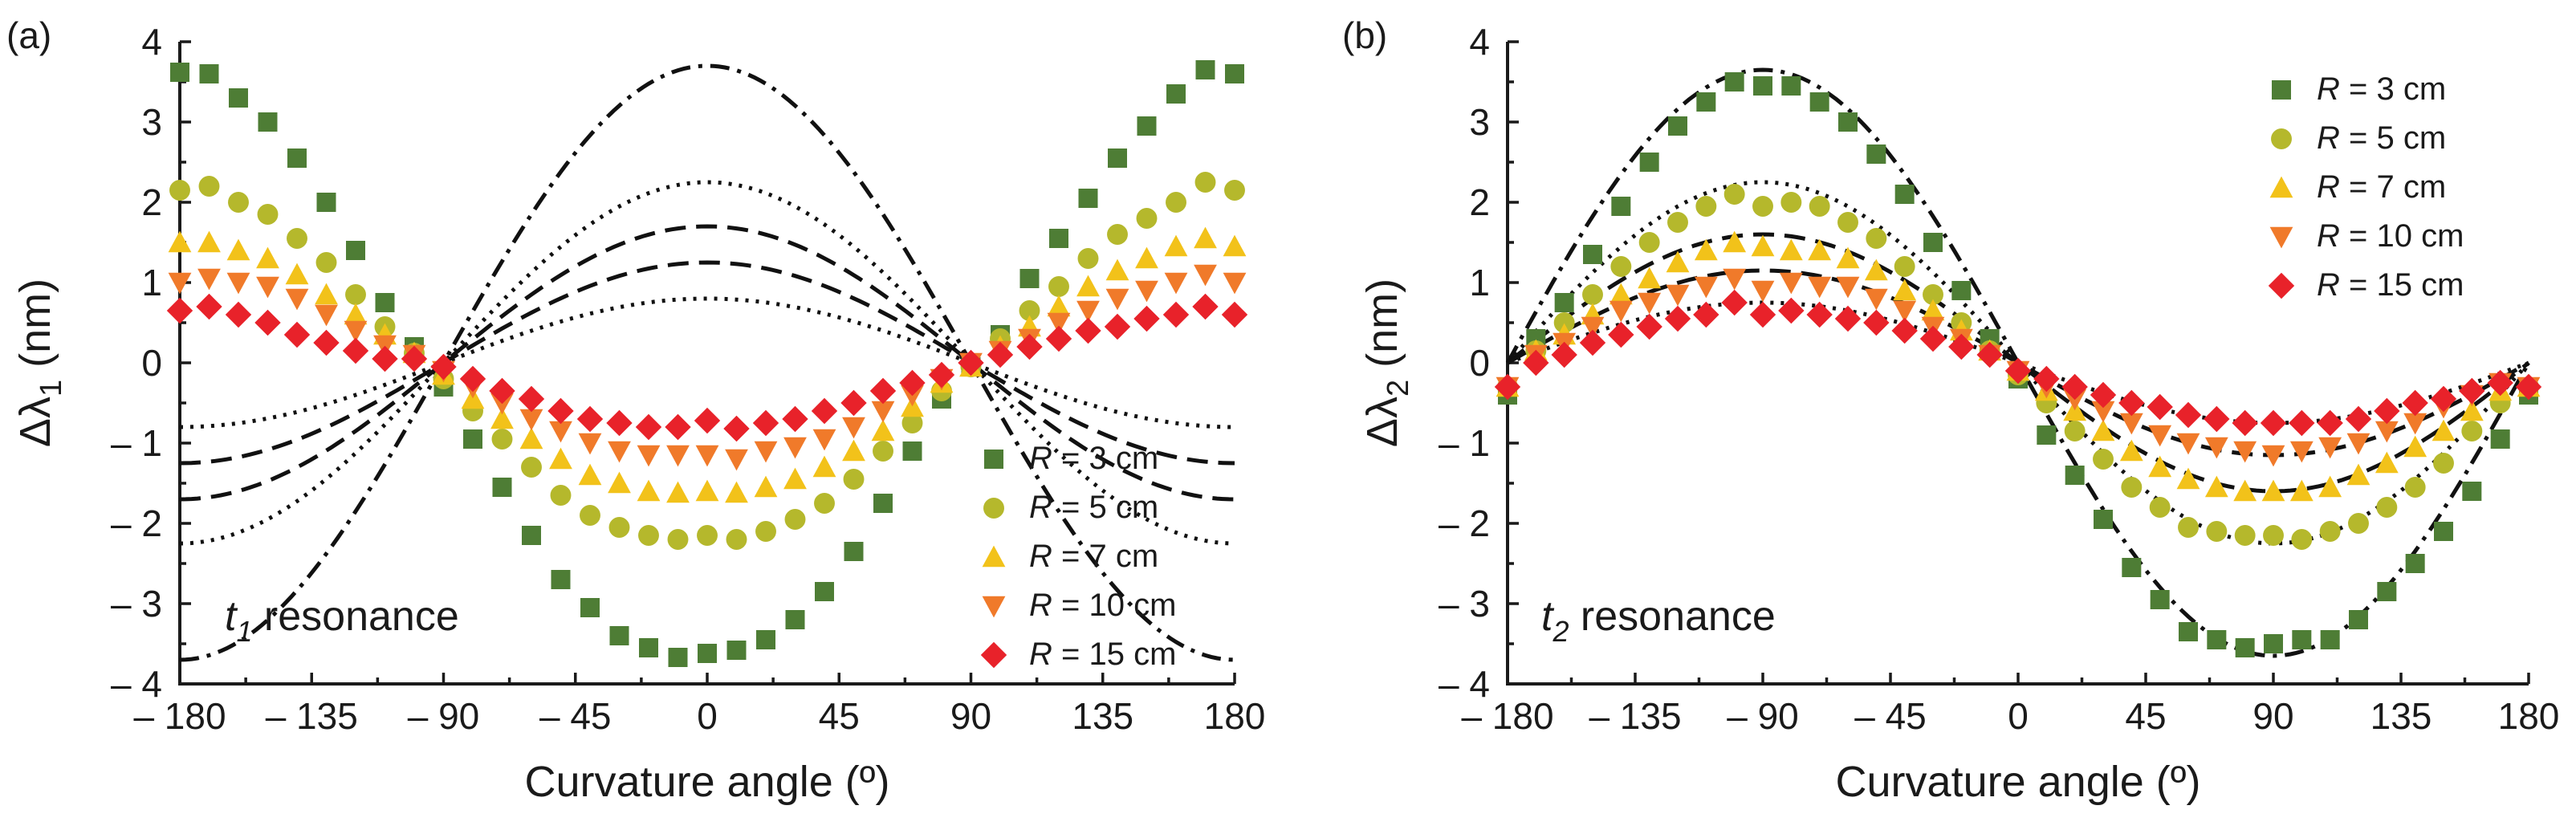 The width and height of the screenshot is (2576, 830). What do you see at coordinates (1658, 620) in the screenshot?
I see `resonance-annotation: t2 resonance` at bounding box center [1658, 620].